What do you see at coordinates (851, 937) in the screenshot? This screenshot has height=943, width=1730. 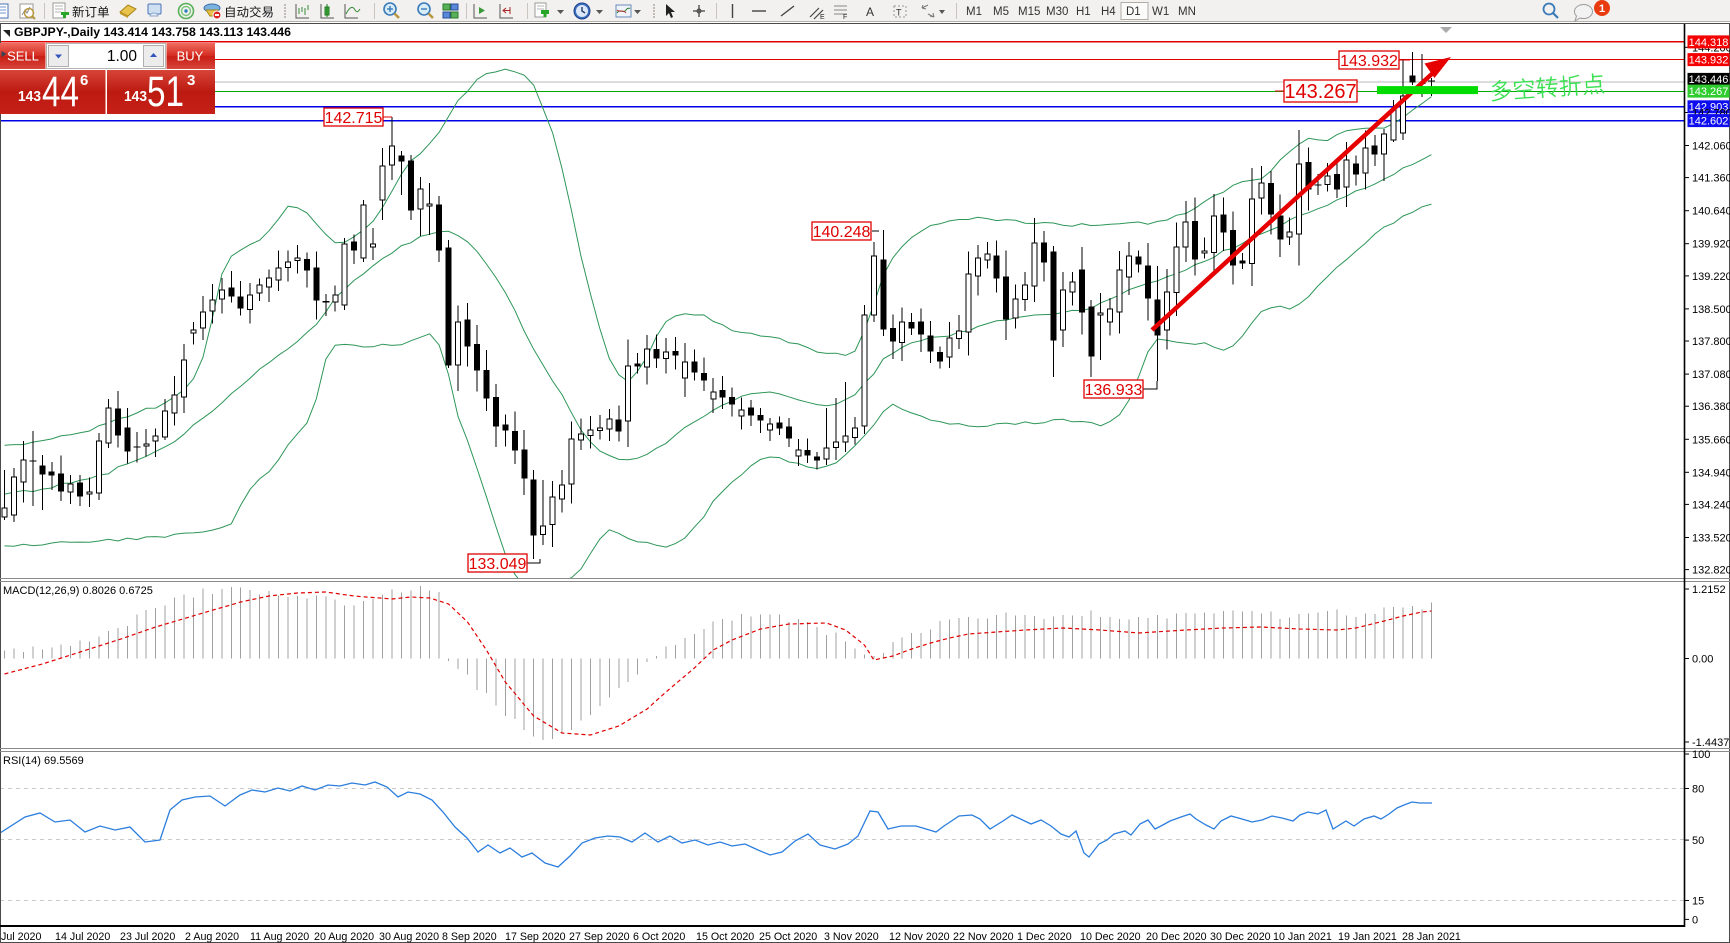 I see `svg-text: 3 Nov 2020` at bounding box center [851, 937].